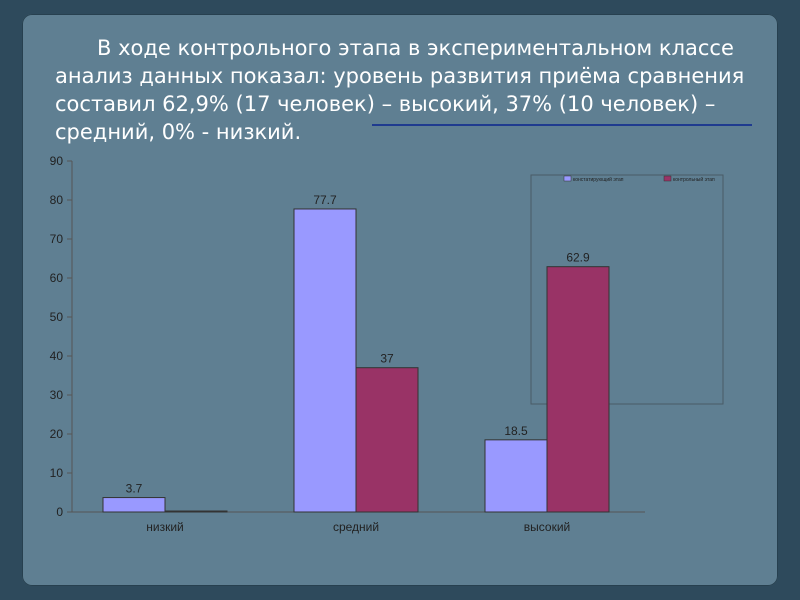 Image resolution: width=800 pixels, height=600 pixels. I want to click on x-category-label: низкий, so click(165, 527).